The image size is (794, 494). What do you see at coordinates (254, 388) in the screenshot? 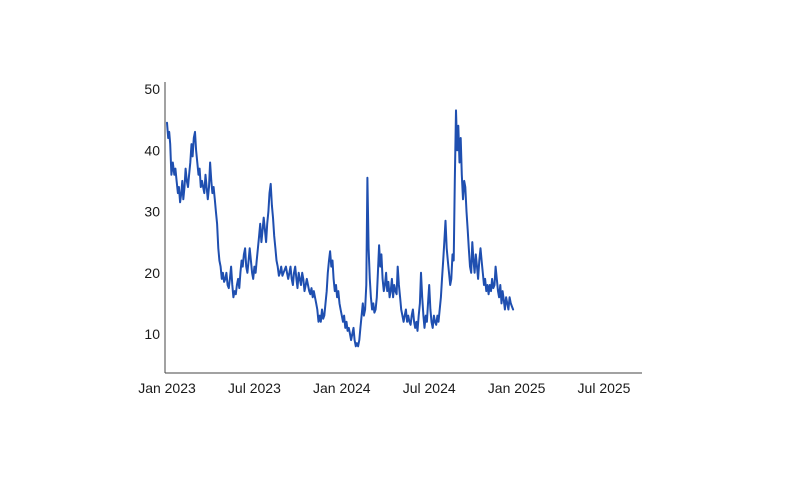
I see `x-tick-label: Jul 2023` at bounding box center [254, 388].